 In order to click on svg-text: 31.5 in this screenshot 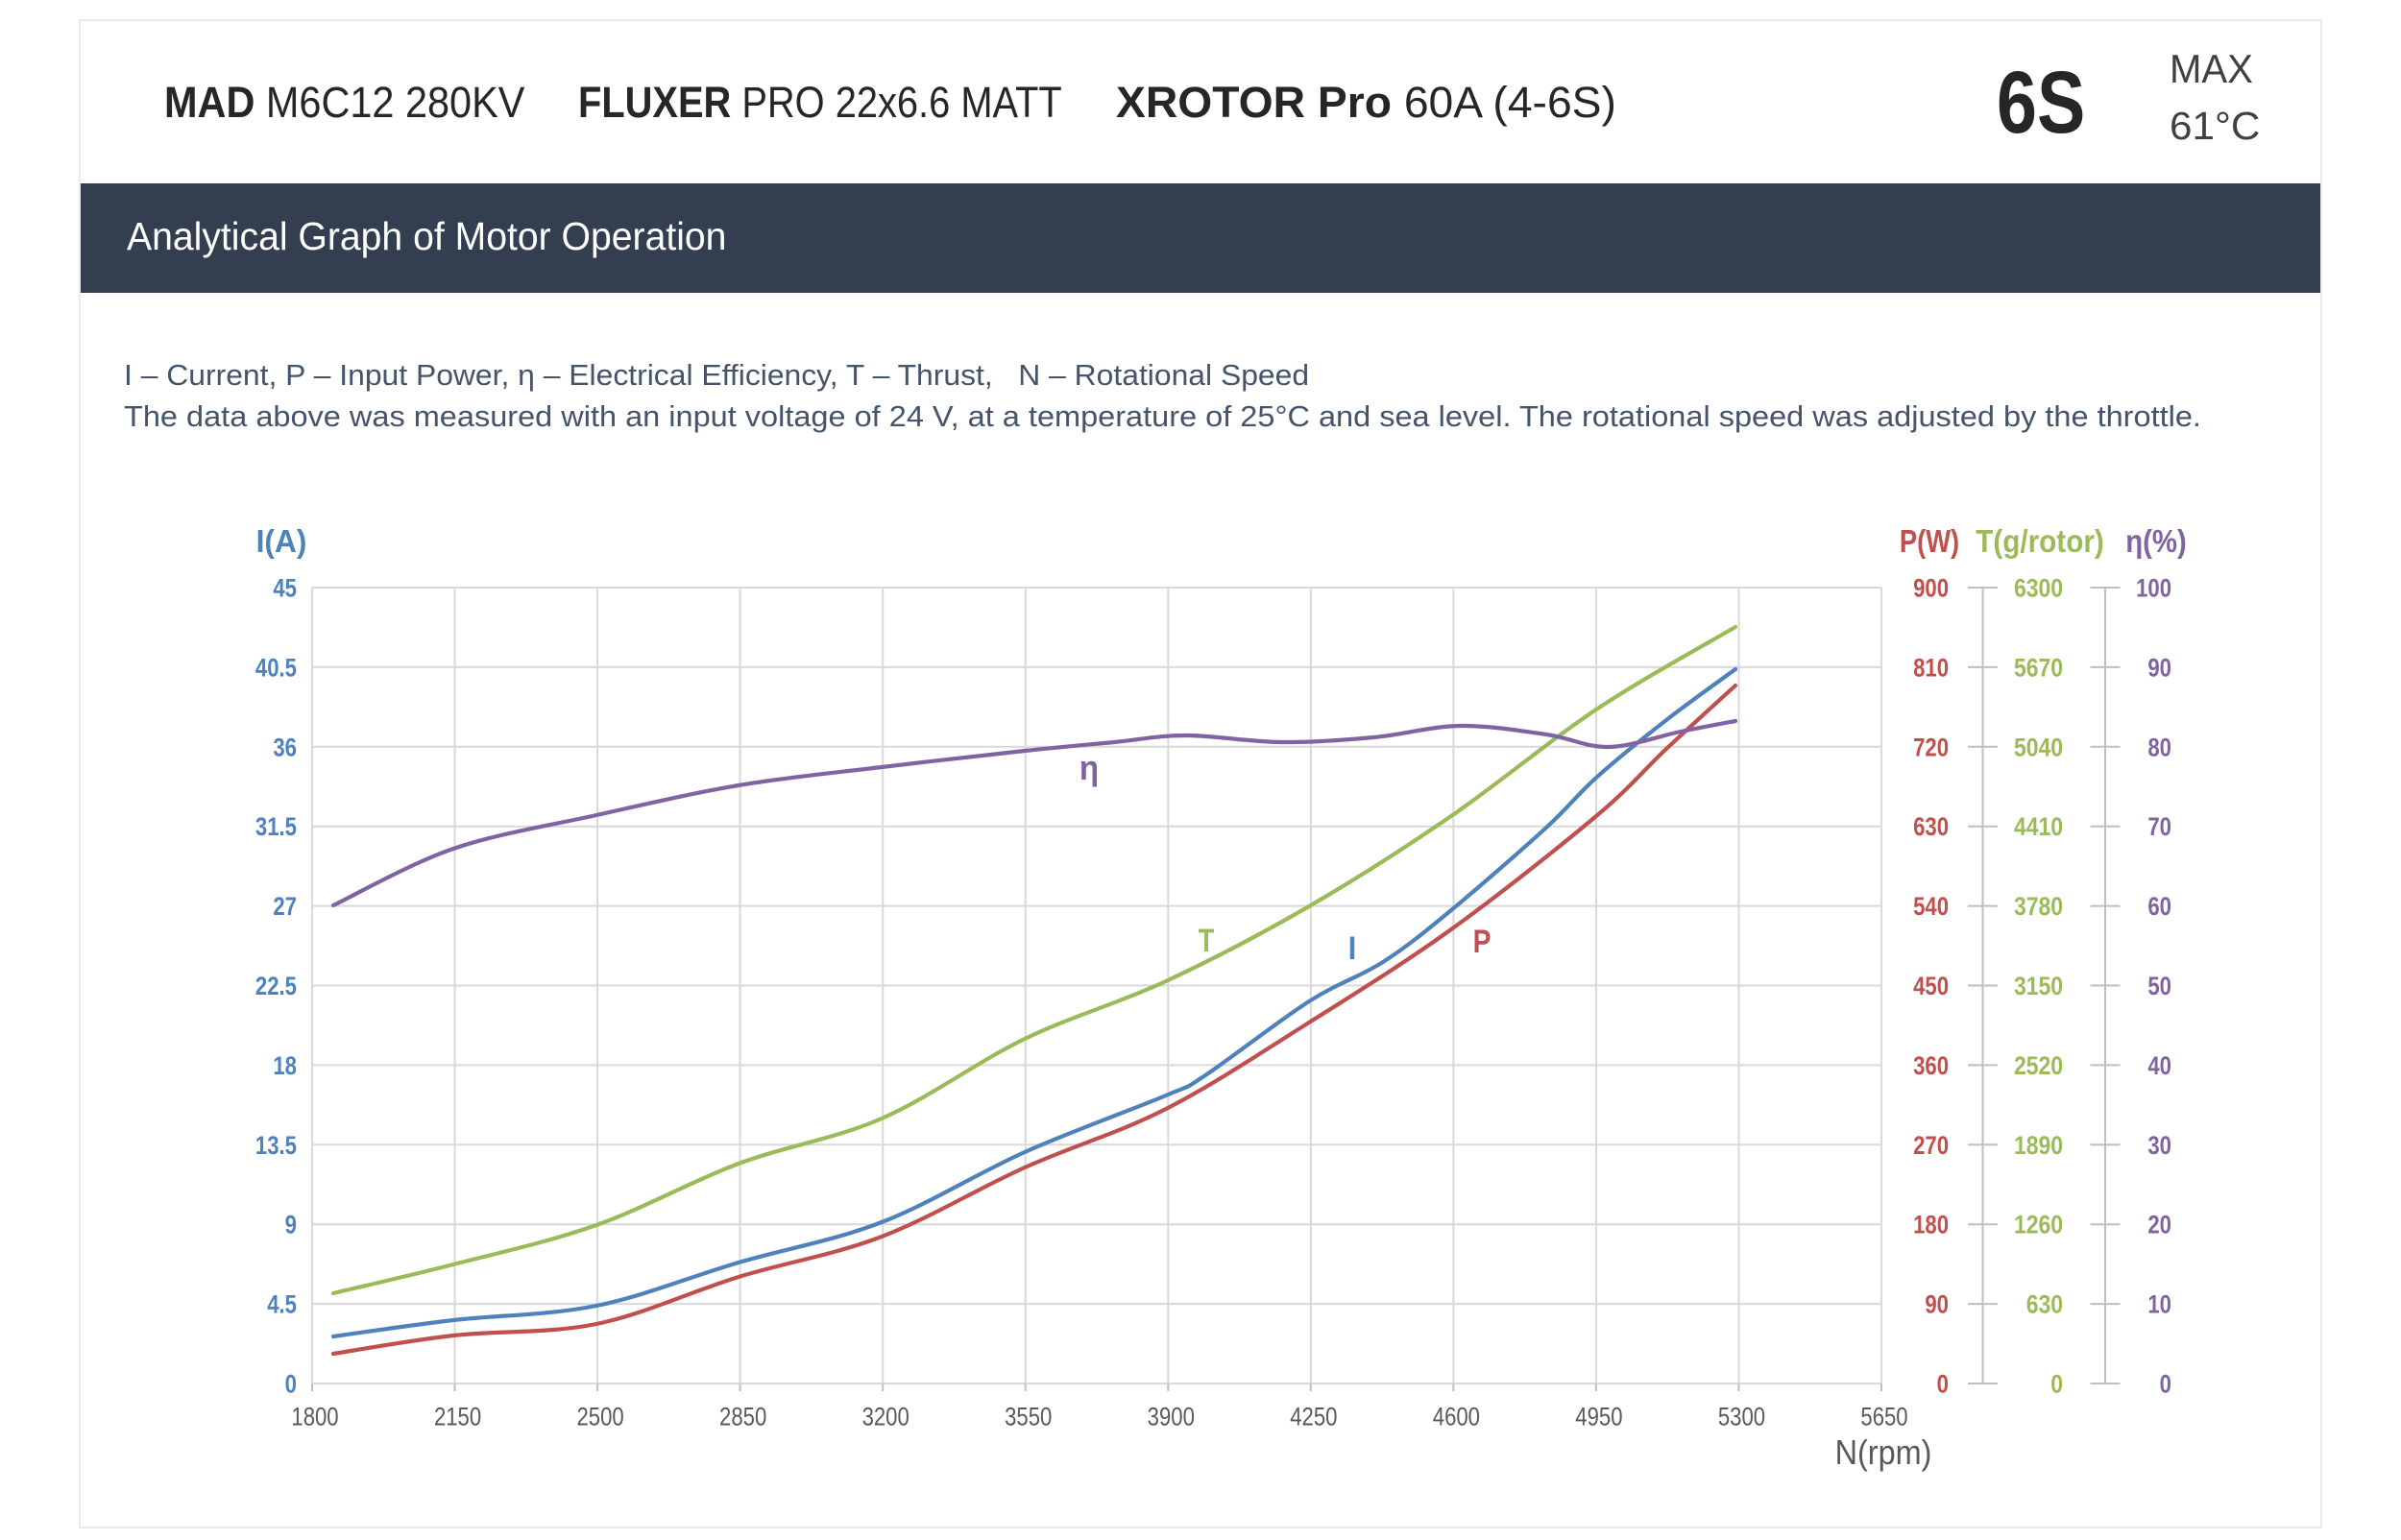, I will do `click(276, 828)`.